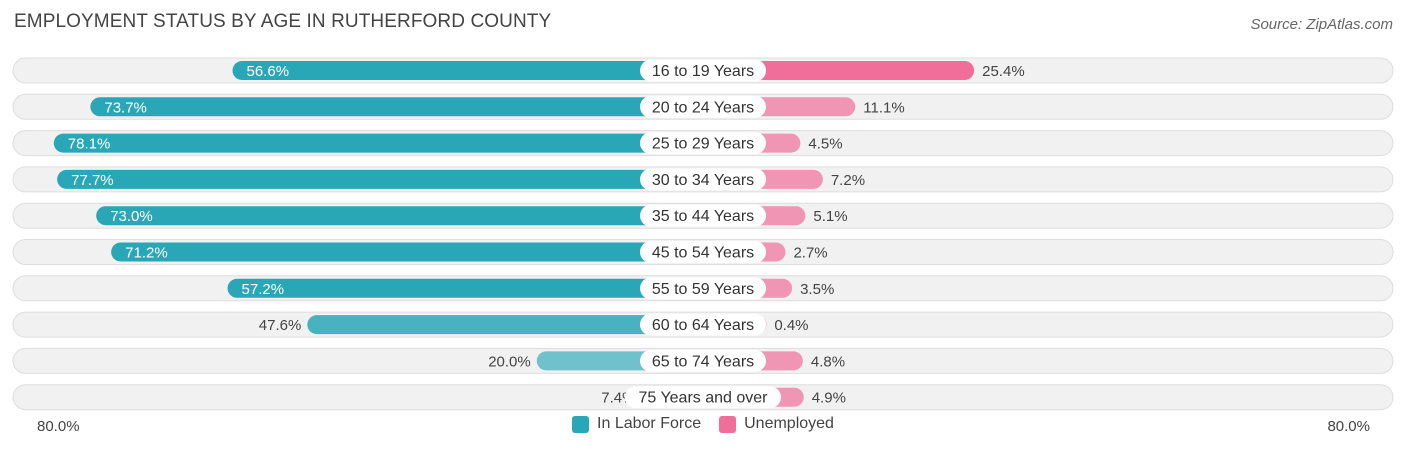  I want to click on data-label-labor-force: 73.0%, so click(131, 216).